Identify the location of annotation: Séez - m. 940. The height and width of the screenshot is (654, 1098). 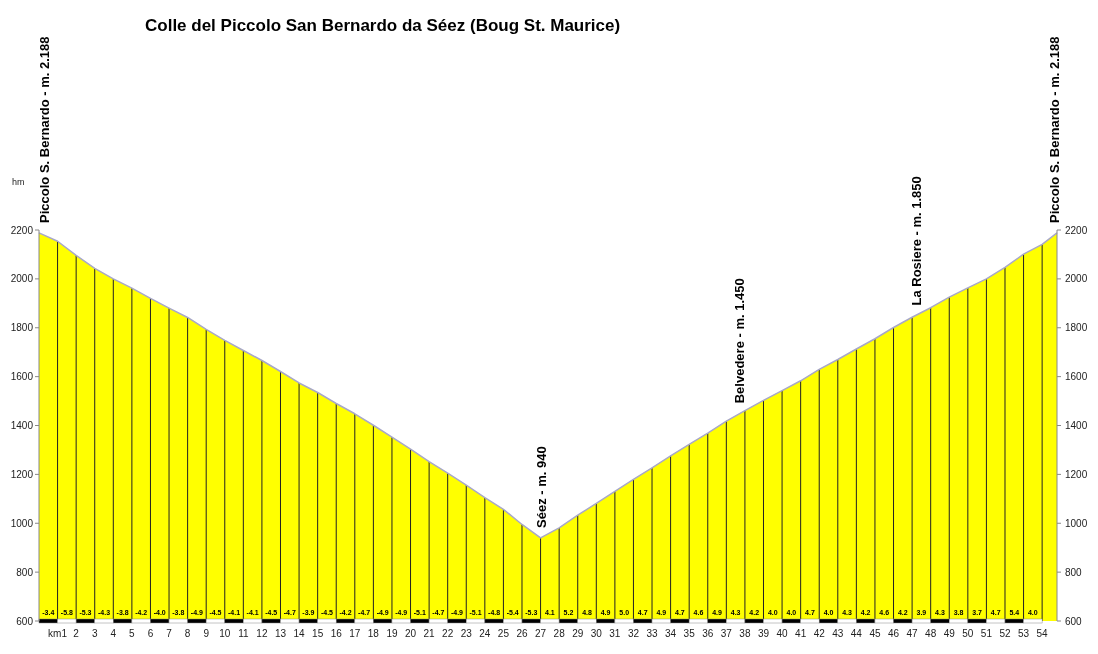
(541, 487).